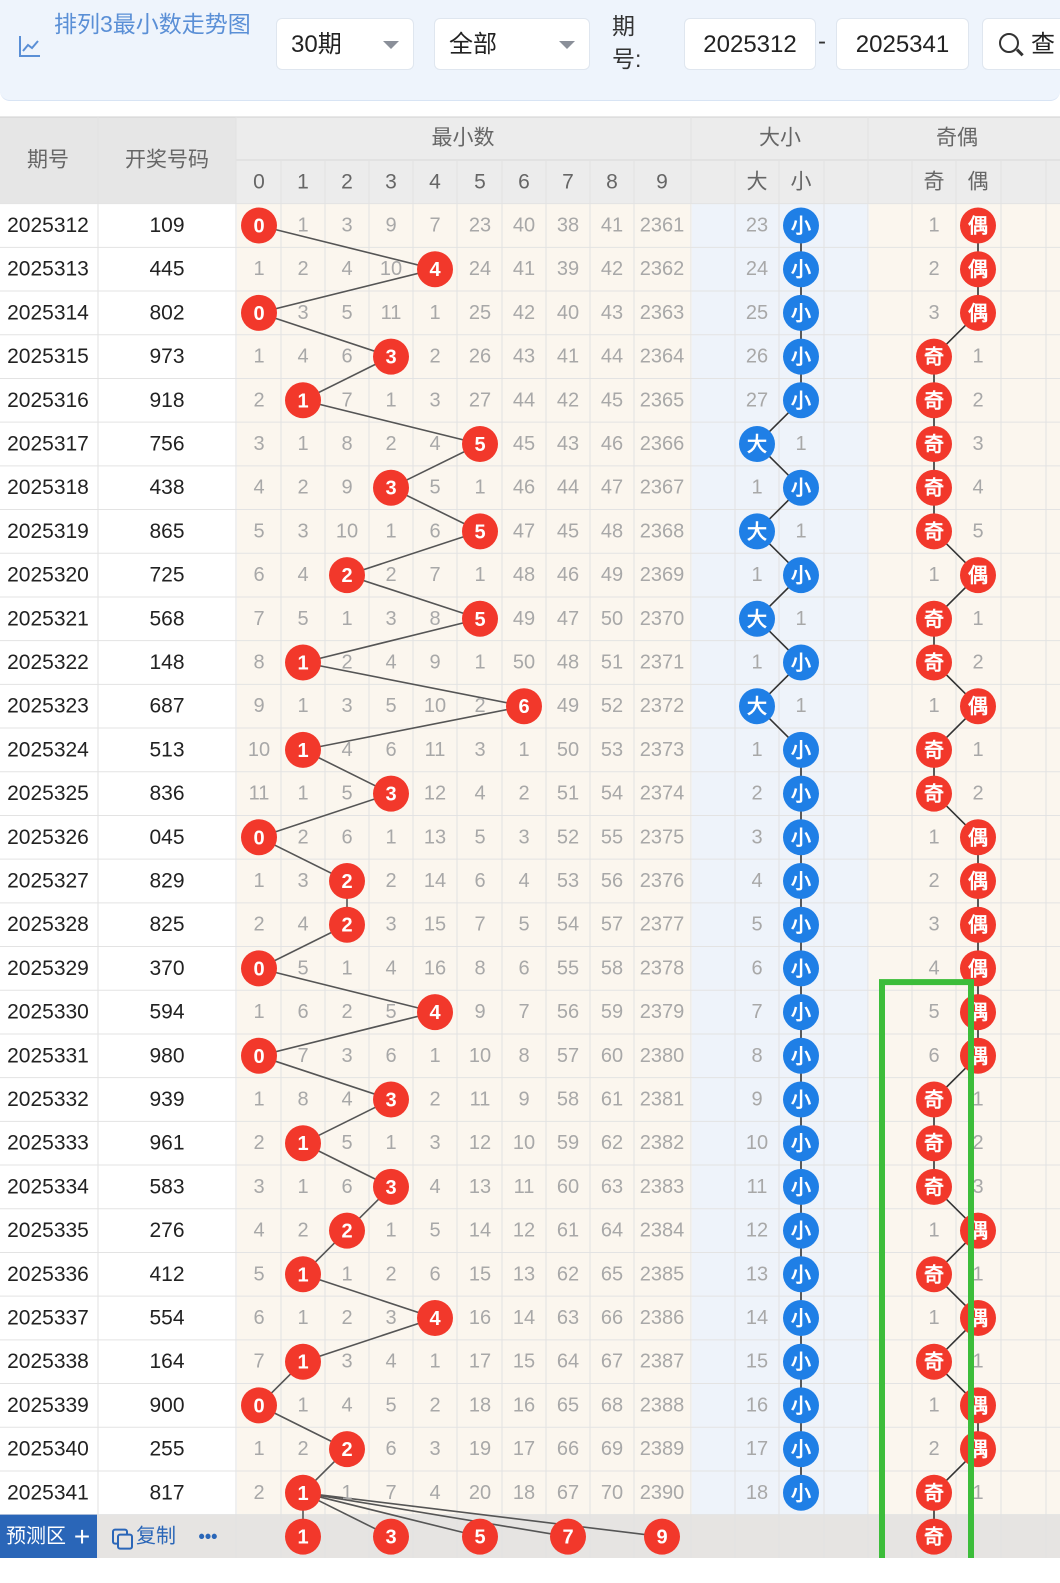 The width and height of the screenshot is (1060, 1583). What do you see at coordinates (1043, 44) in the screenshot?
I see `query-button-label: 查` at bounding box center [1043, 44].